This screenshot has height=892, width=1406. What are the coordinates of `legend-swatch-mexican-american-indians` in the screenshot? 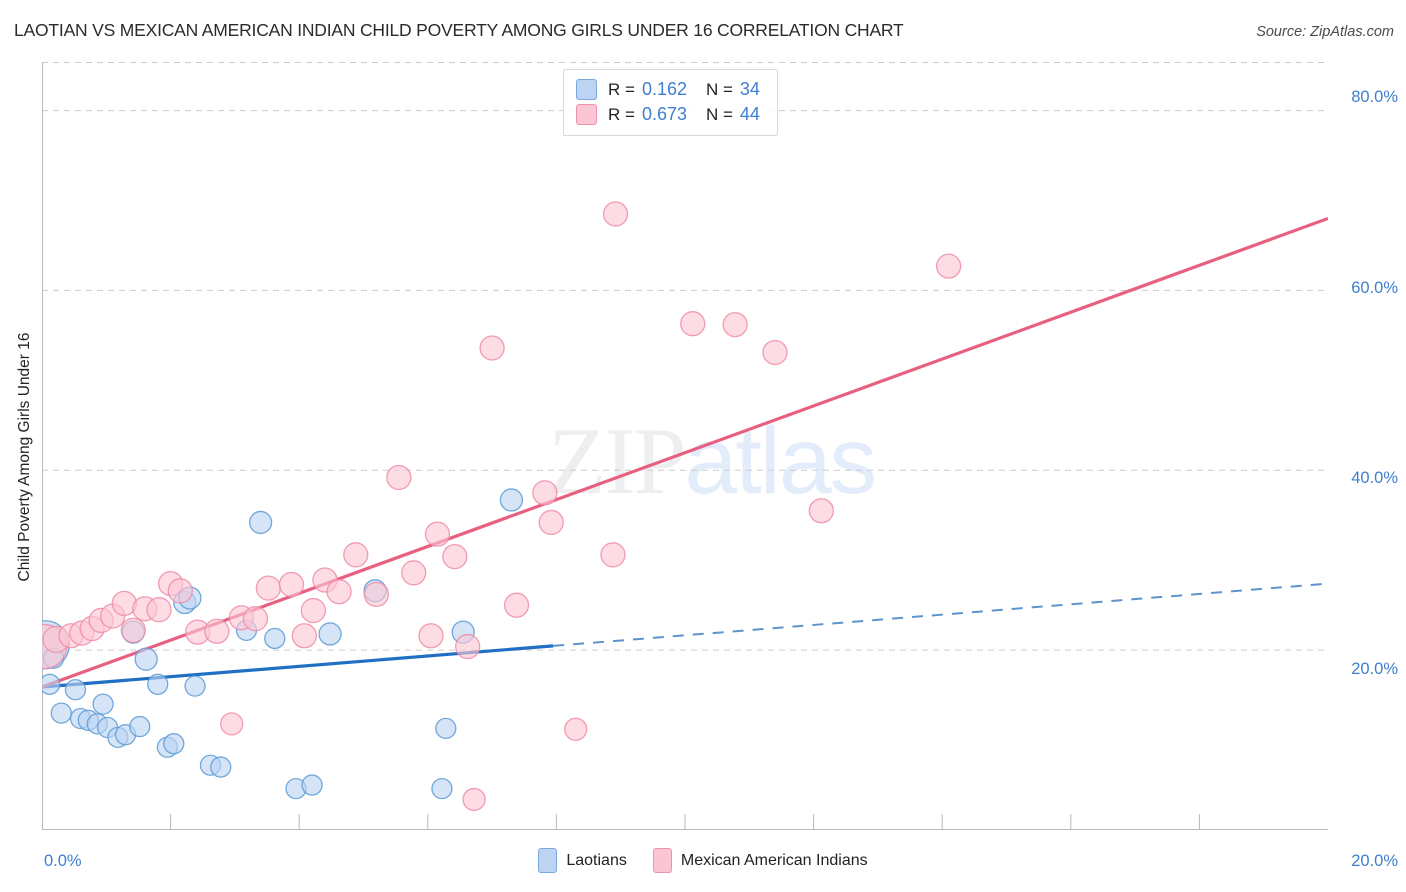 It's located at (662, 860).